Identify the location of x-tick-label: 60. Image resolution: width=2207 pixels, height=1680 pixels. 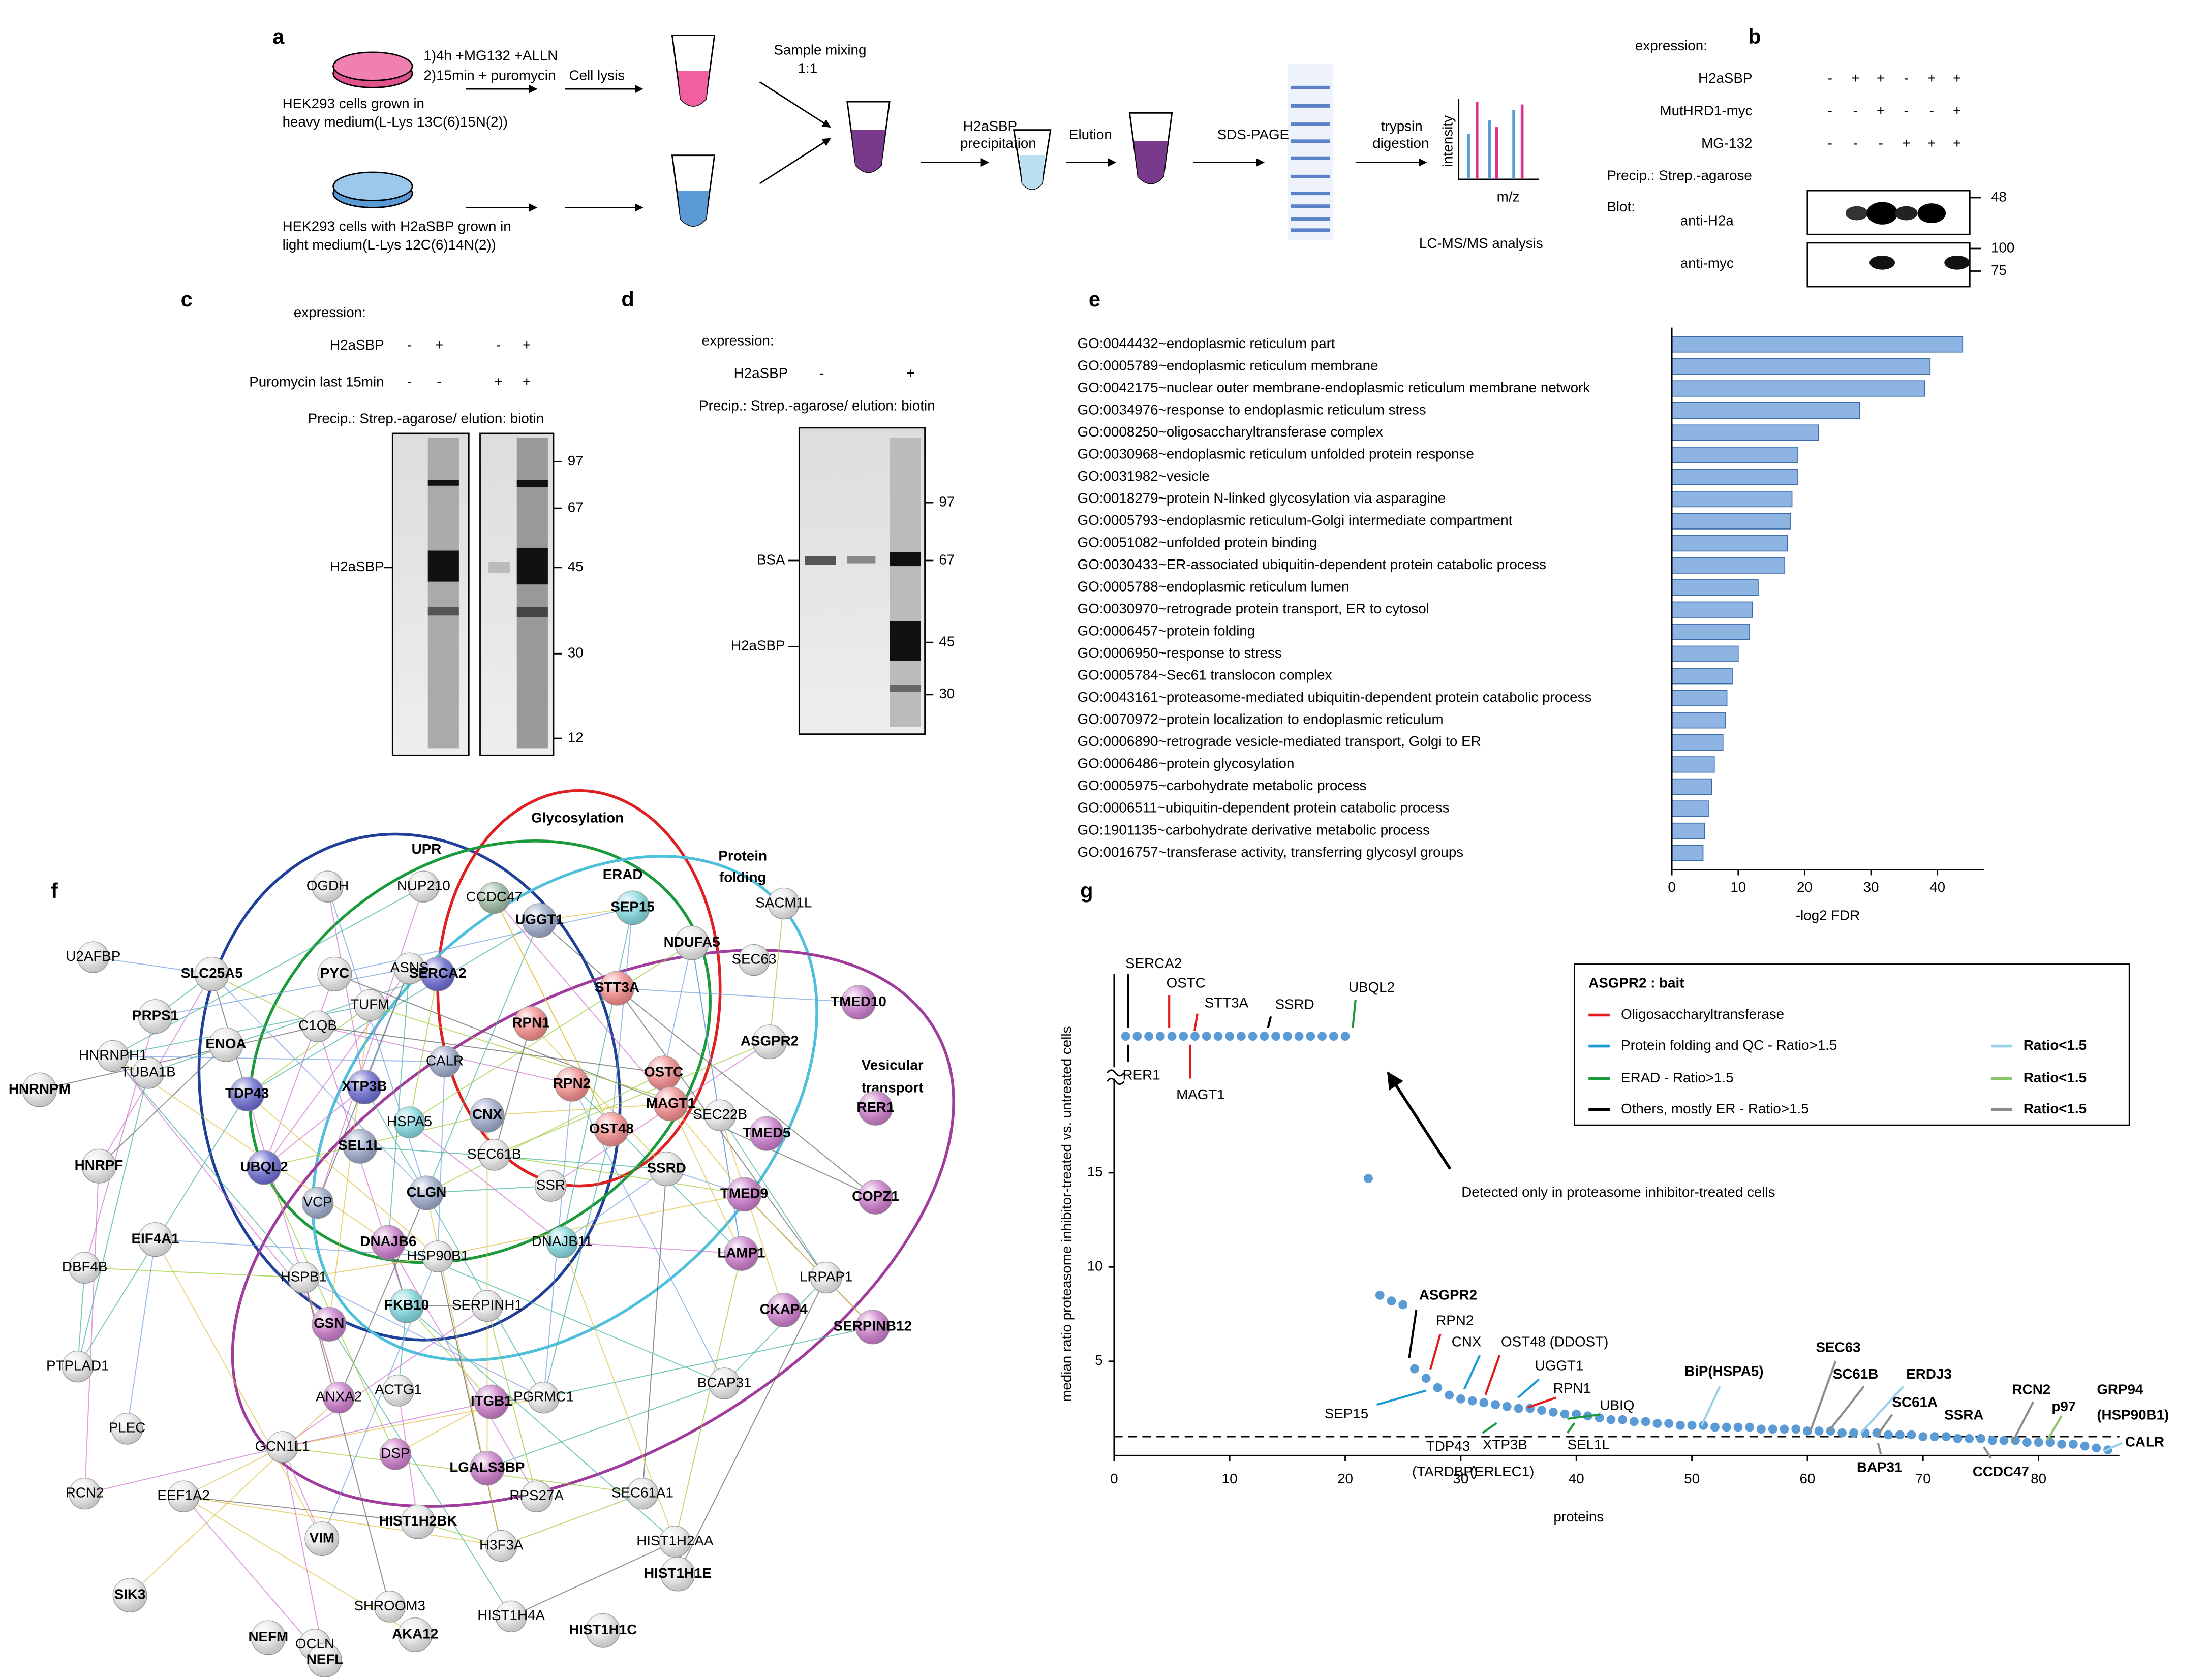
(1807, 1478).